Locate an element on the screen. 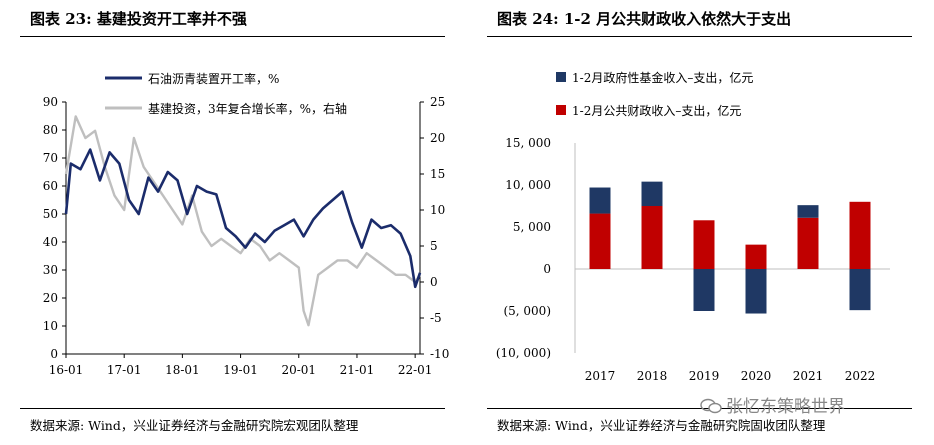 The width and height of the screenshot is (934, 445). x-tick-label: 22-01 is located at coordinates (415, 370).